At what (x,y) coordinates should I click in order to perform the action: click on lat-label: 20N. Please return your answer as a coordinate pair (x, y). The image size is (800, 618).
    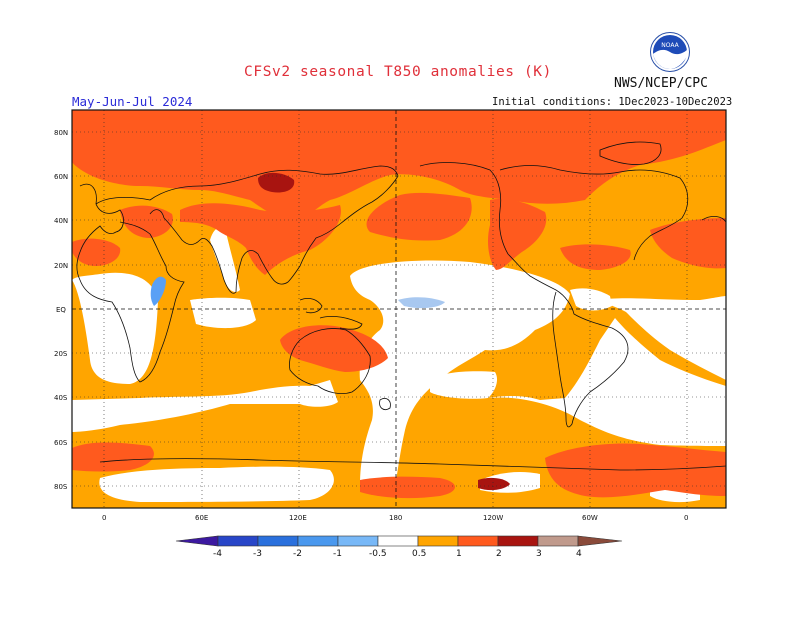
    Looking at the image, I should click on (61, 266).